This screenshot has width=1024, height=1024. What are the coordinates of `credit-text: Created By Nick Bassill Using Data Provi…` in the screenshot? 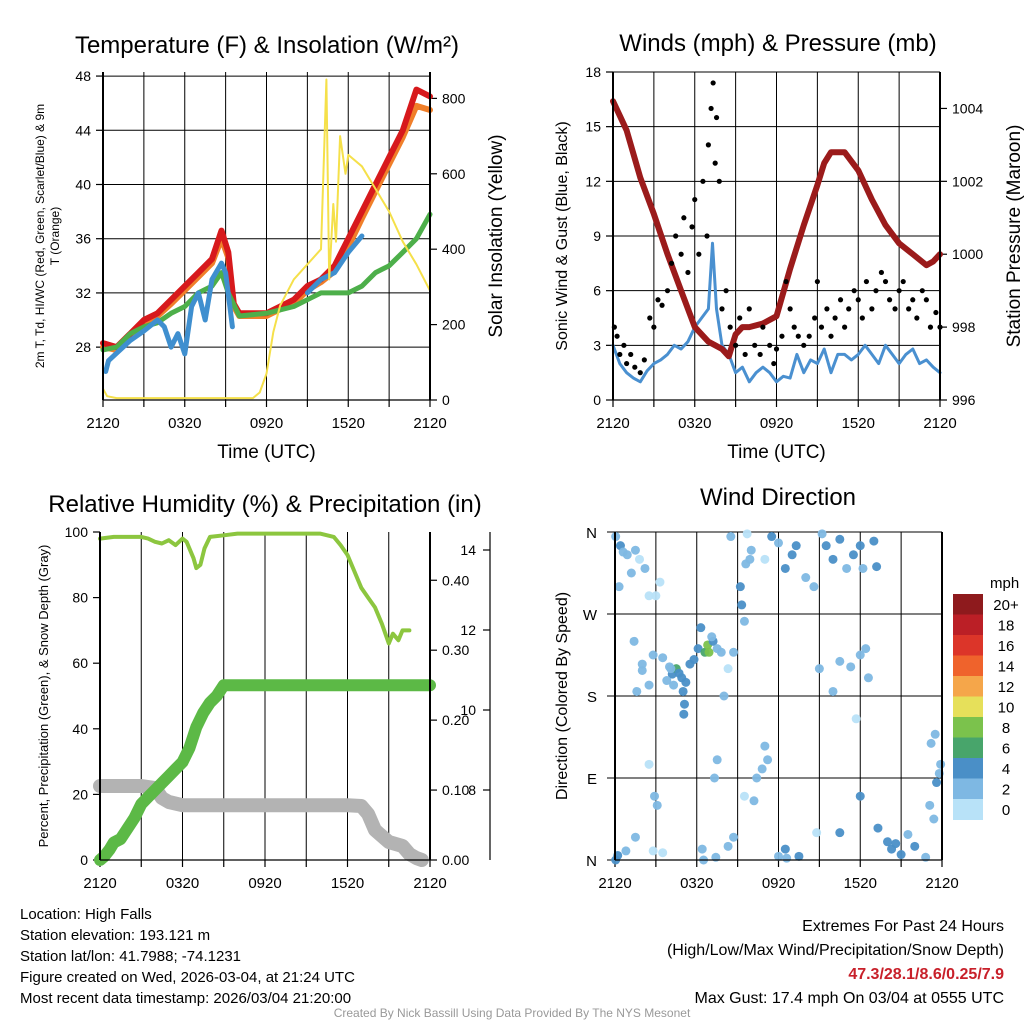 It's located at (512, 1013).